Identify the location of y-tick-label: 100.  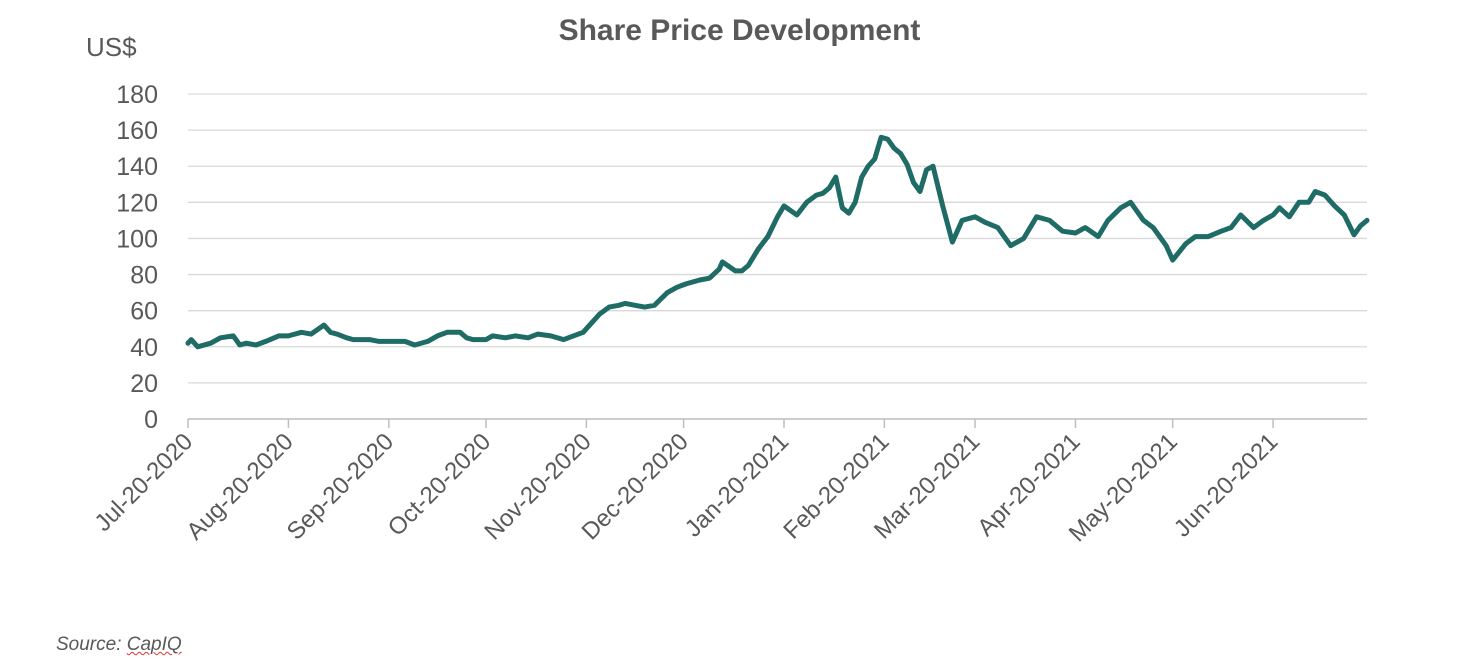
(137, 239).